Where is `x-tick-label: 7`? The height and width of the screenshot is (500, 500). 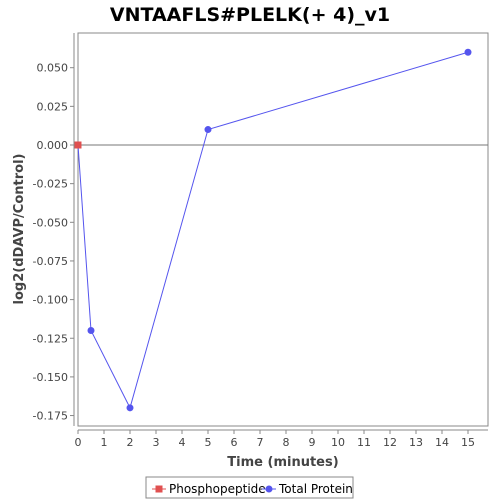
x-tick-label: 7 is located at coordinates (260, 442).